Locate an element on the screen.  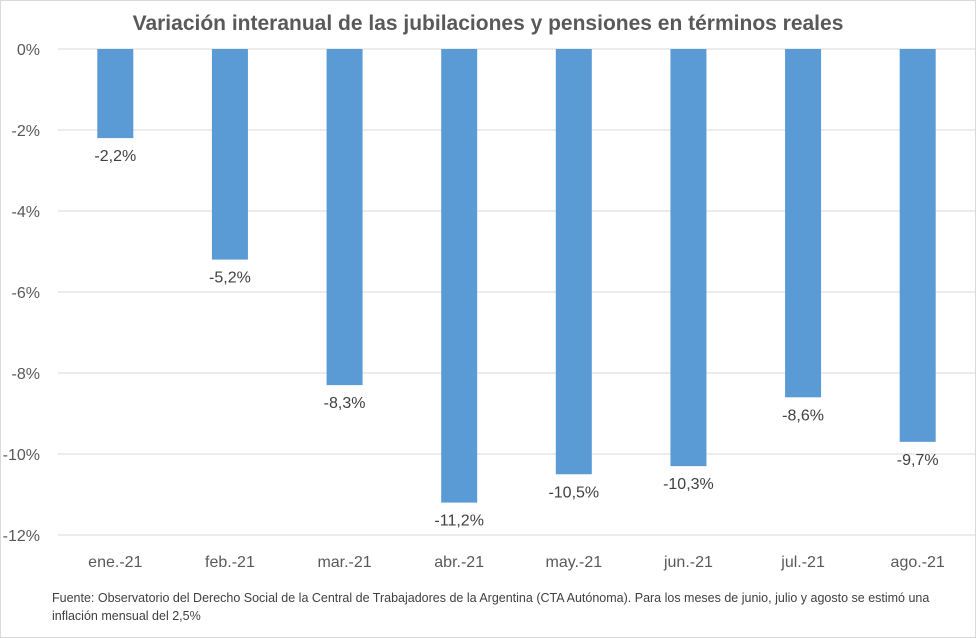
x-tick-label: ene.-21 is located at coordinates (115, 562).